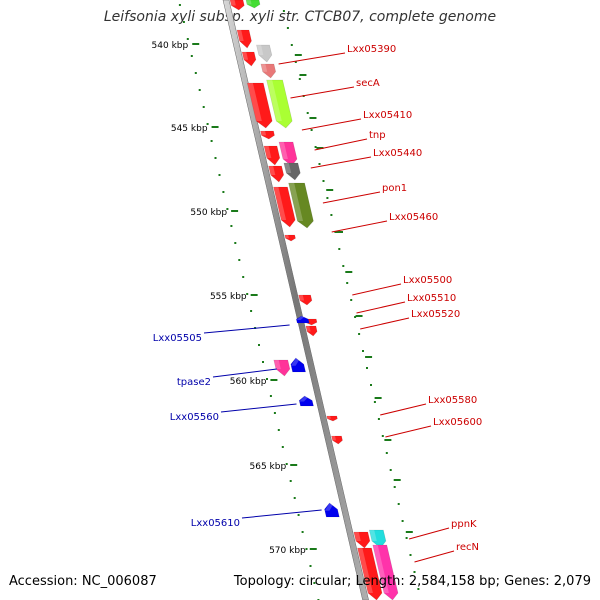  Describe the element at coordinates (368, 83) in the screenshot. I see `gene-label-secA: secA` at that location.